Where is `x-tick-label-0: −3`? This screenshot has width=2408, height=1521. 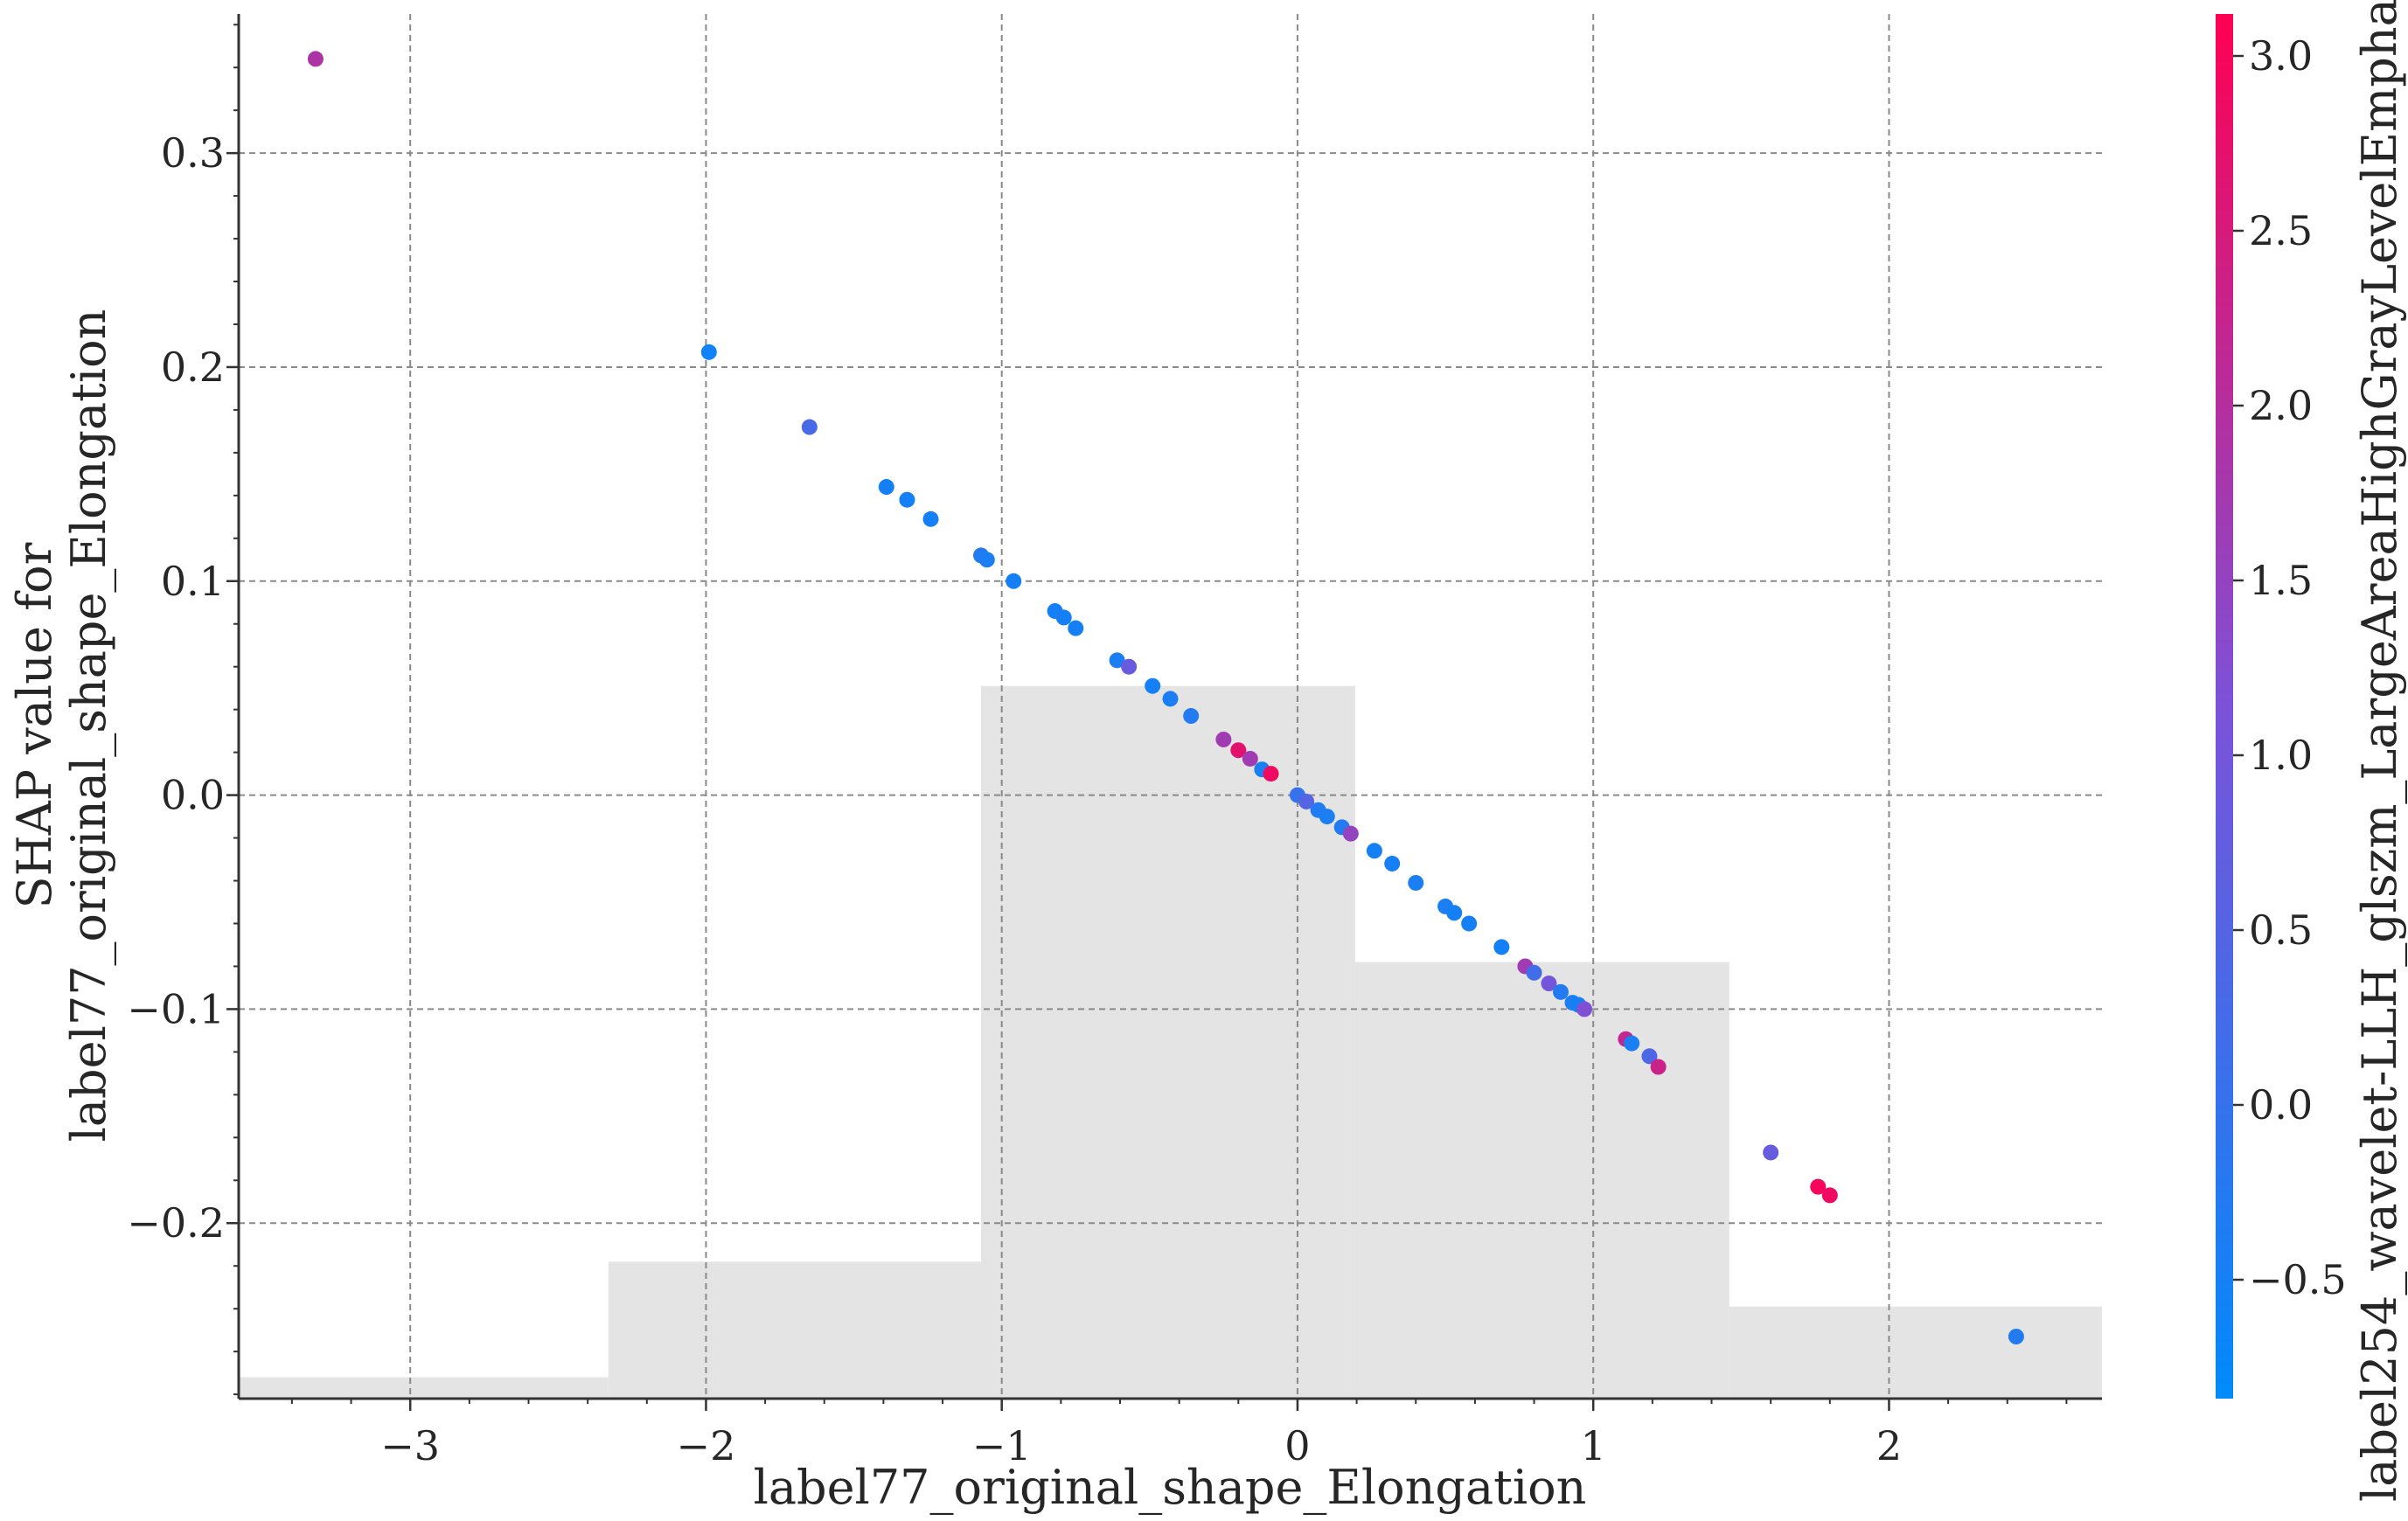 x-tick-label-0: −3 is located at coordinates (410, 1445).